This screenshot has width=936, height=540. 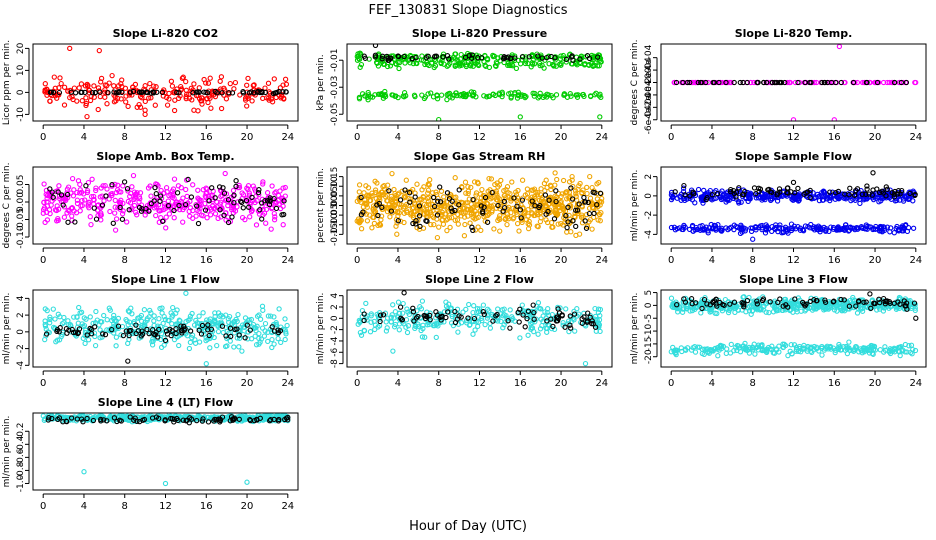 I want to click on y-tick-label: 0.05, so click(x=21, y=184).